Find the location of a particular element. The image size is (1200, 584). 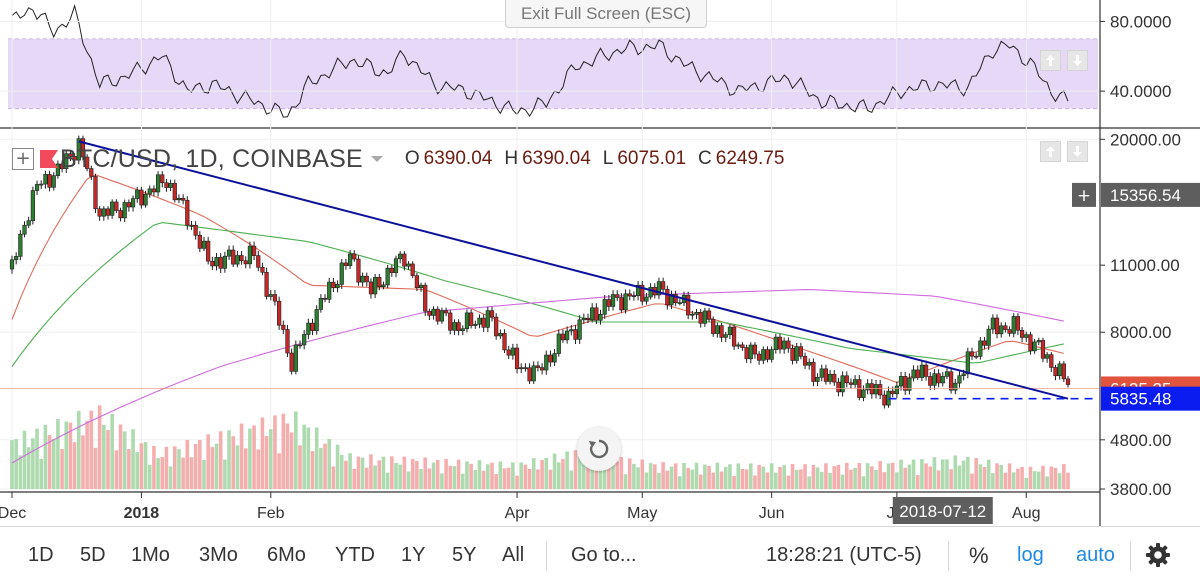

close-label: C is located at coordinates (705, 158).